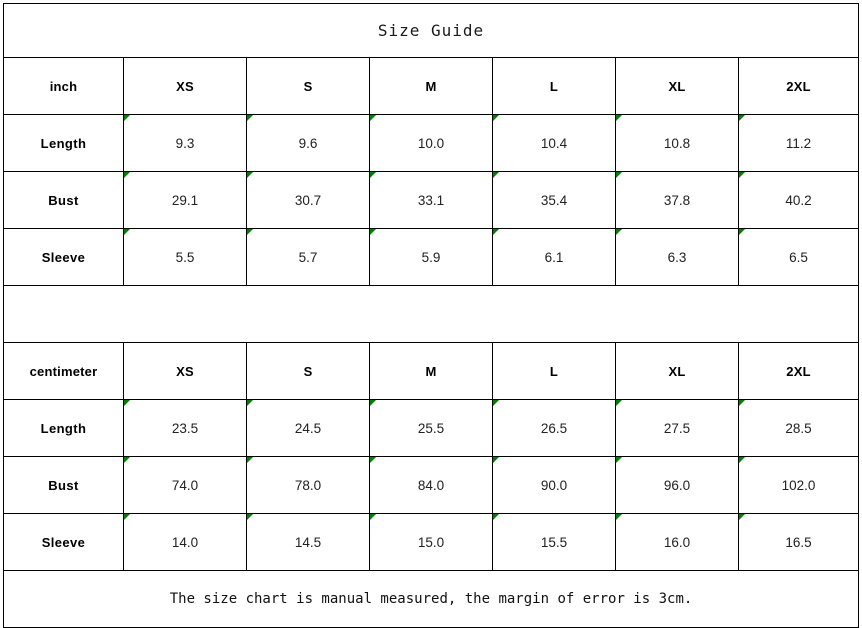  Describe the element at coordinates (554, 200) in the screenshot. I see `cell-inch-bust-l: 35.4` at that location.